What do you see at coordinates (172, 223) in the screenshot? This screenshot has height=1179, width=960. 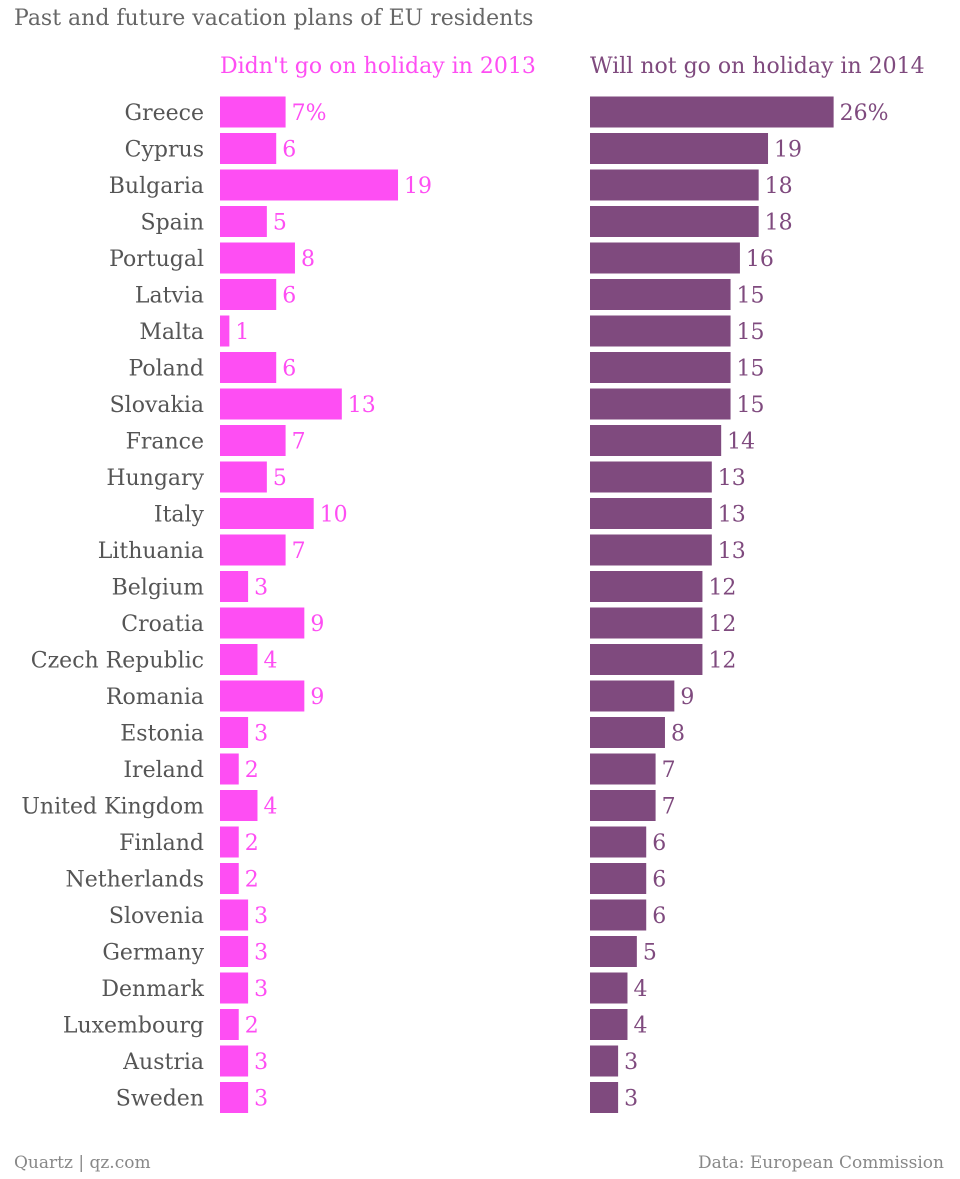 I see `category-label: Spain` at bounding box center [172, 223].